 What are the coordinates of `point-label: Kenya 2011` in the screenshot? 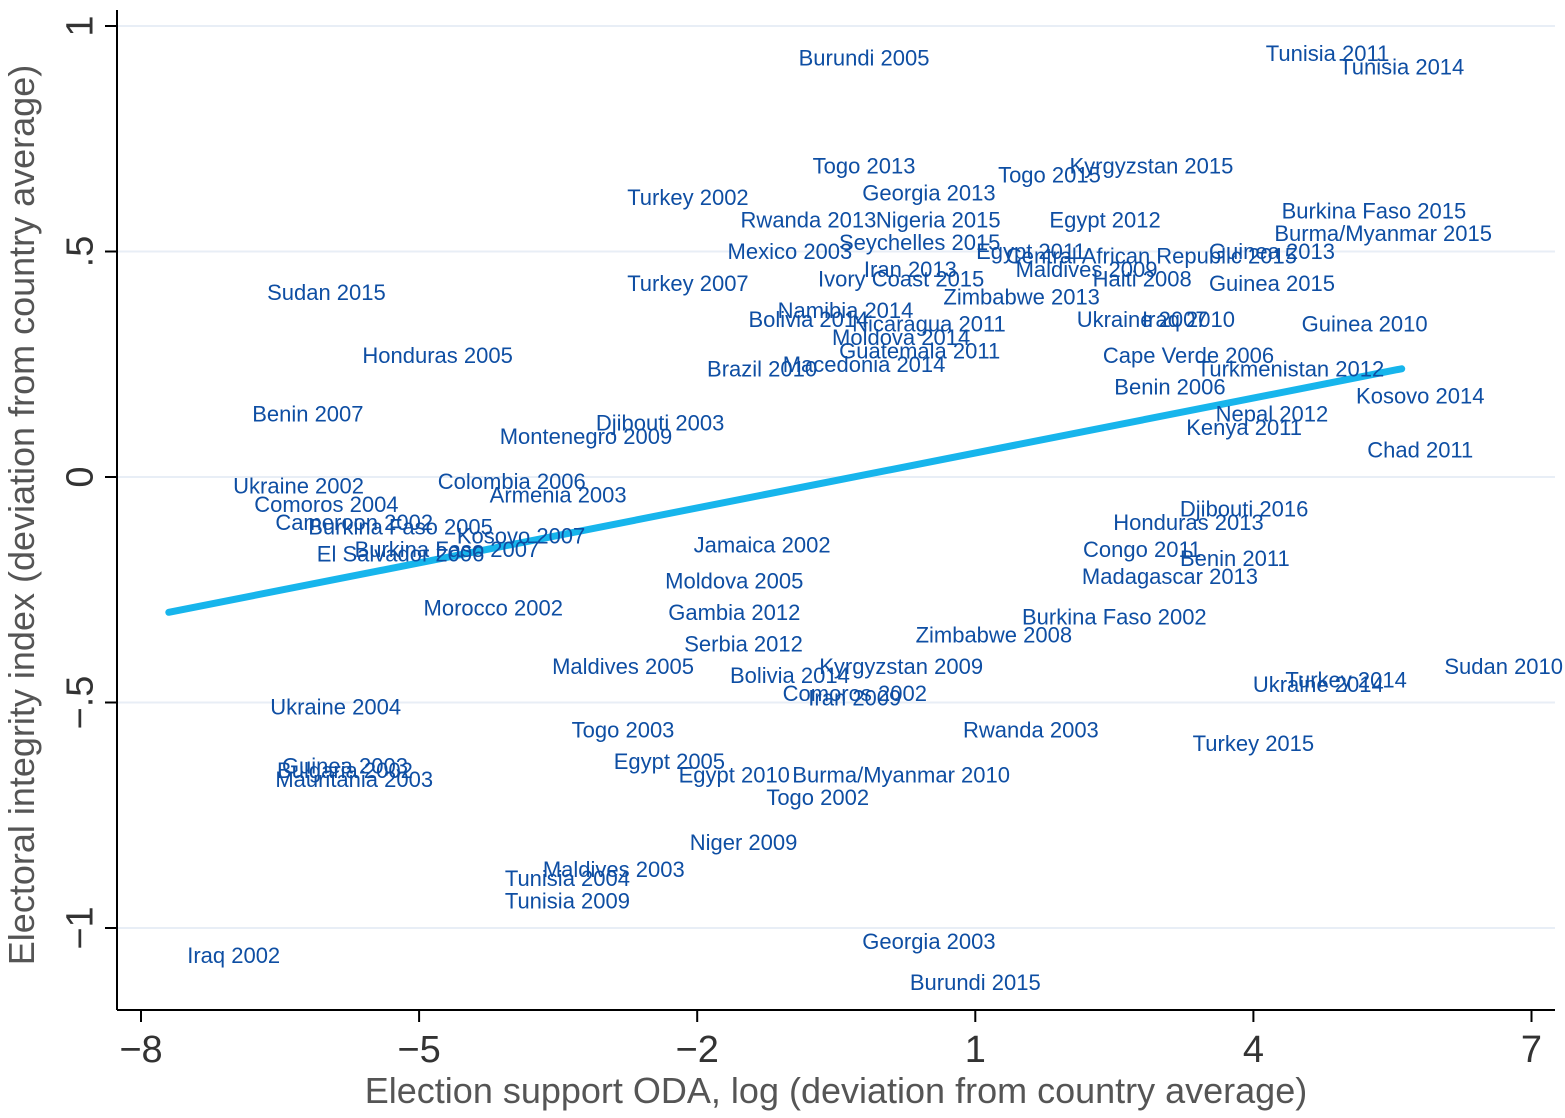 It's located at (1244, 427).